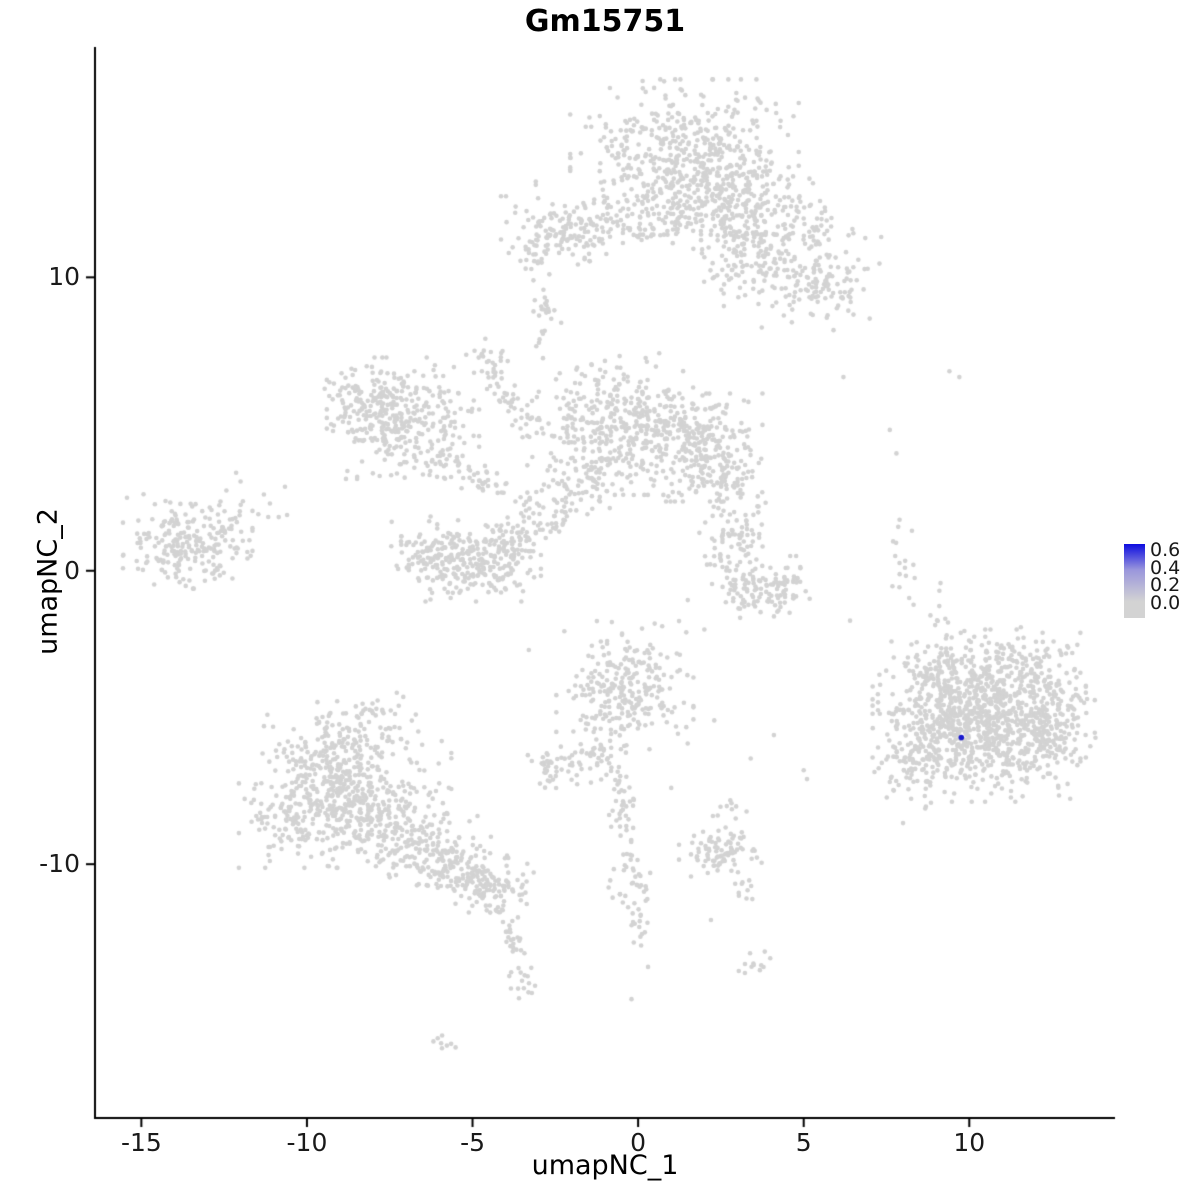 This screenshot has height=1200, width=1200. I want to click on legend-label-low: 0.2, so click(1165, 585).